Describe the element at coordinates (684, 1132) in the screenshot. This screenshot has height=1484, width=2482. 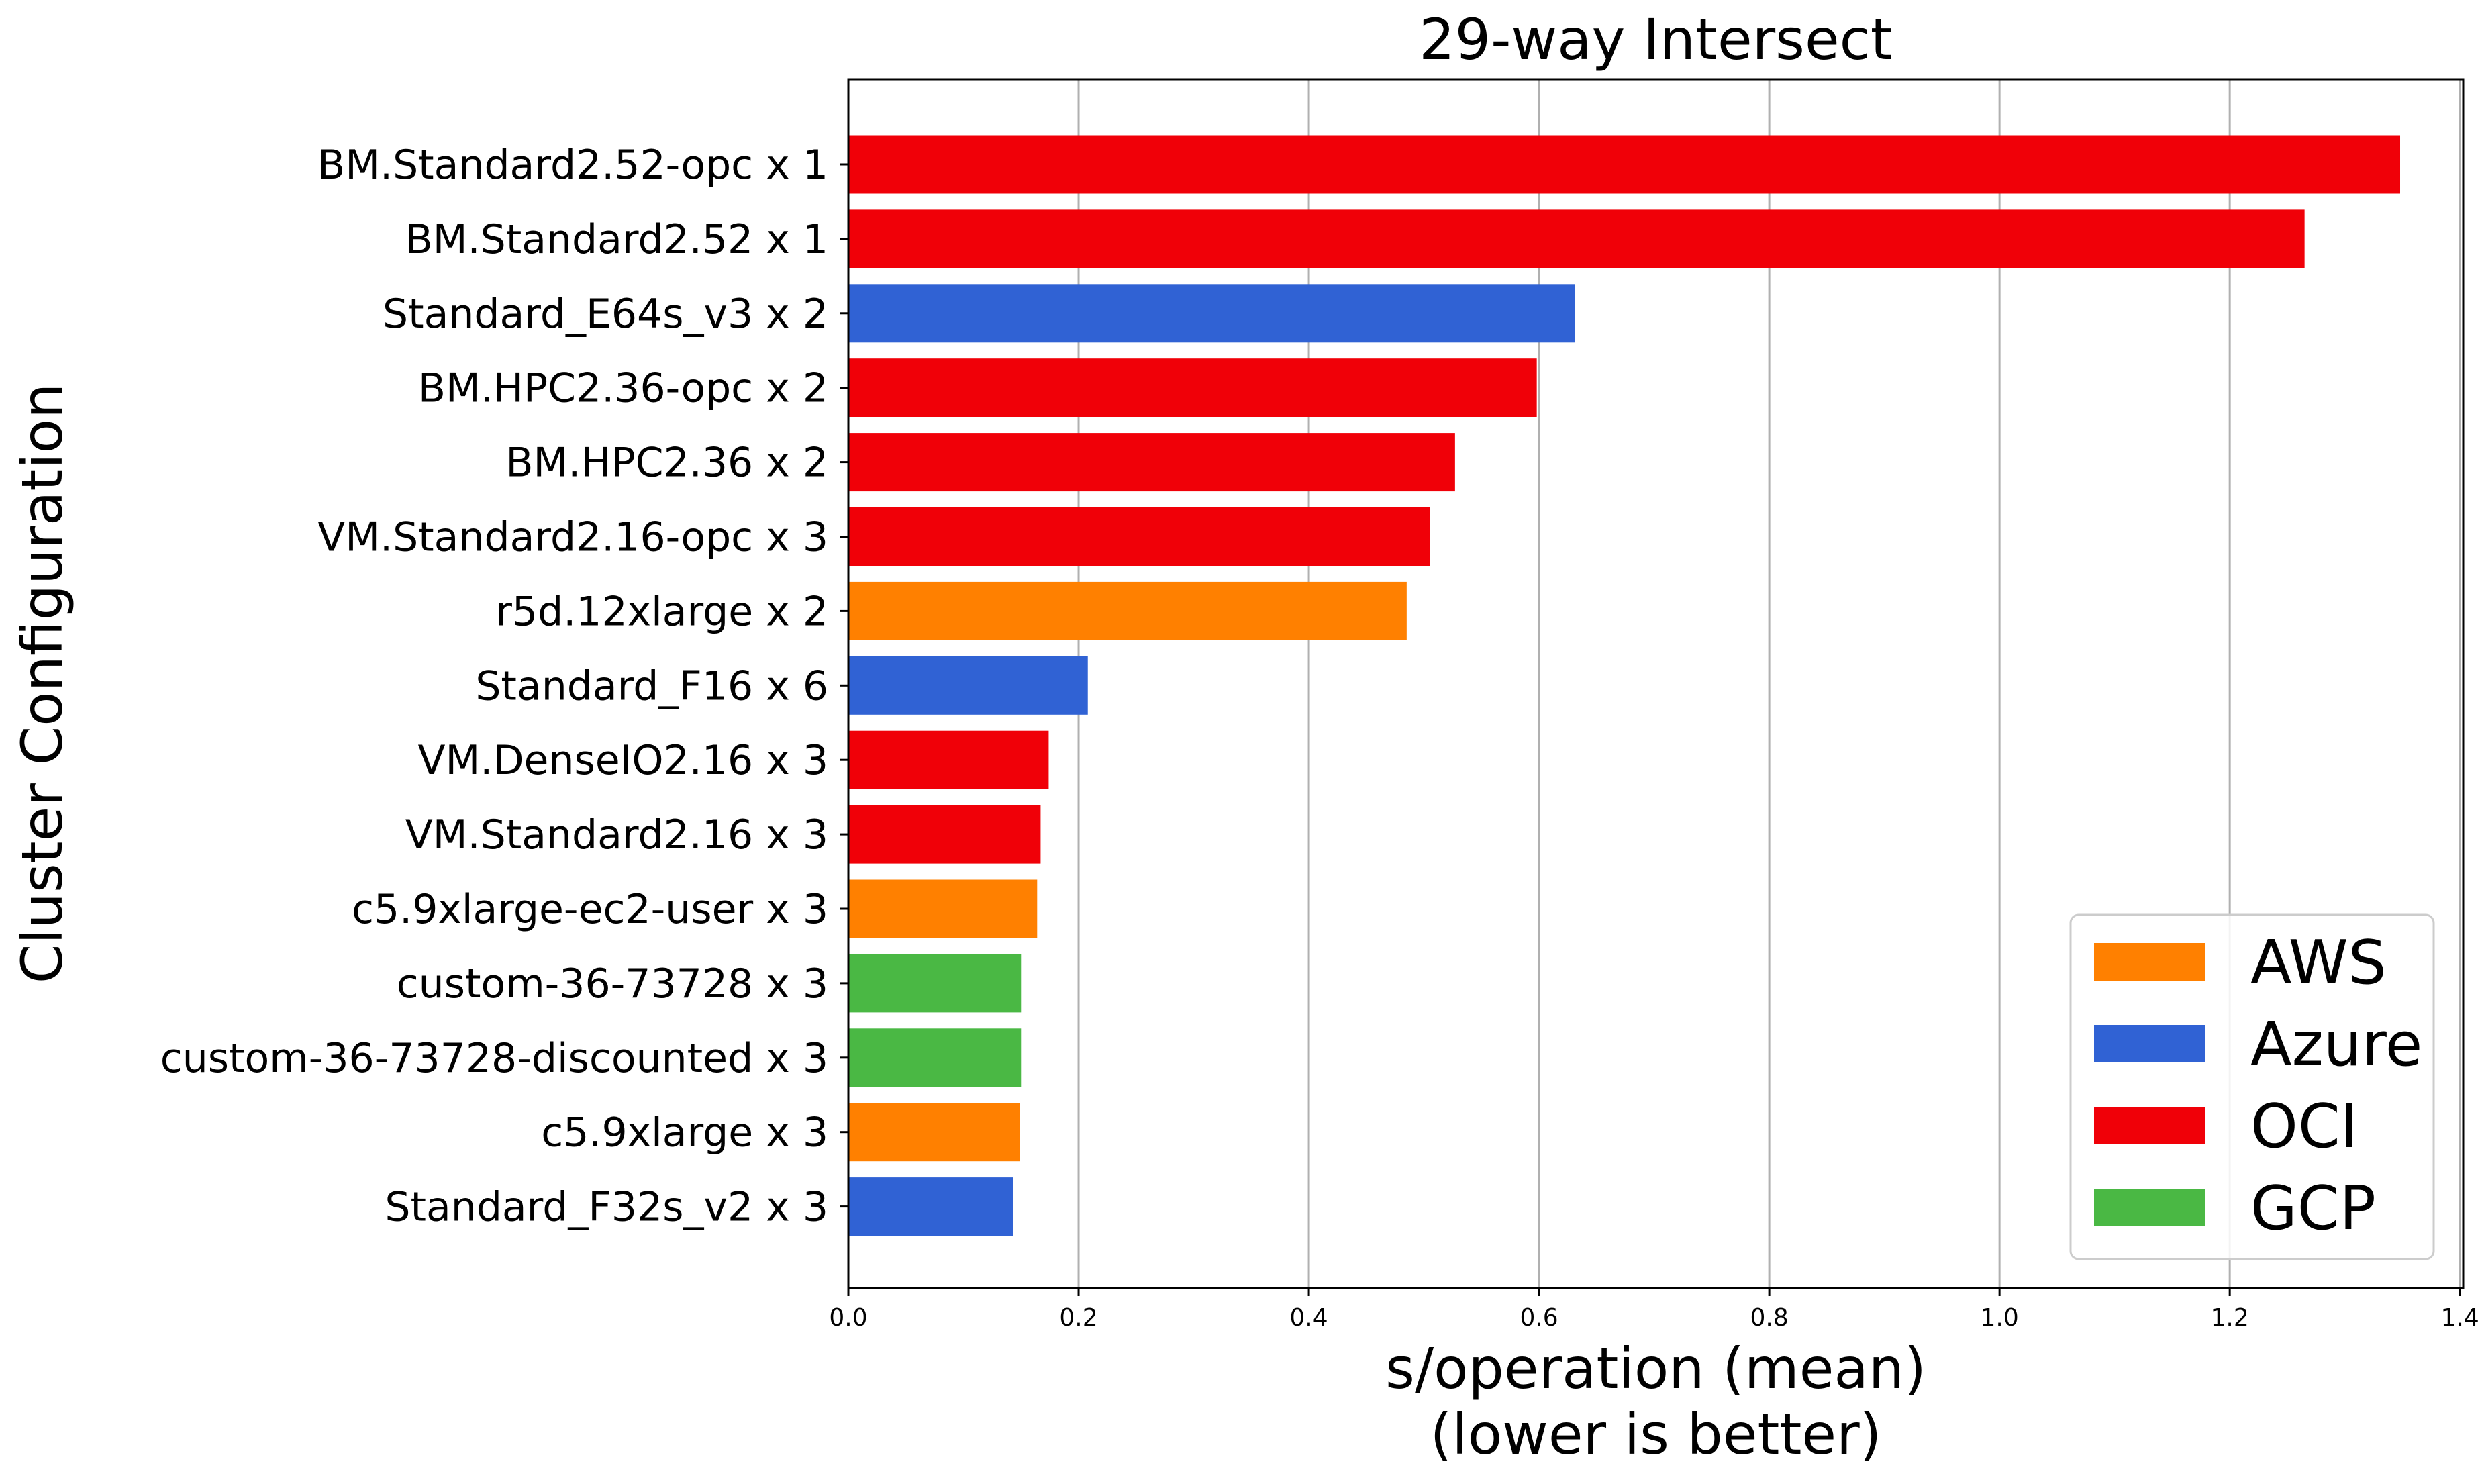
I see `category-label: c5.9xlarge x 3` at that location.